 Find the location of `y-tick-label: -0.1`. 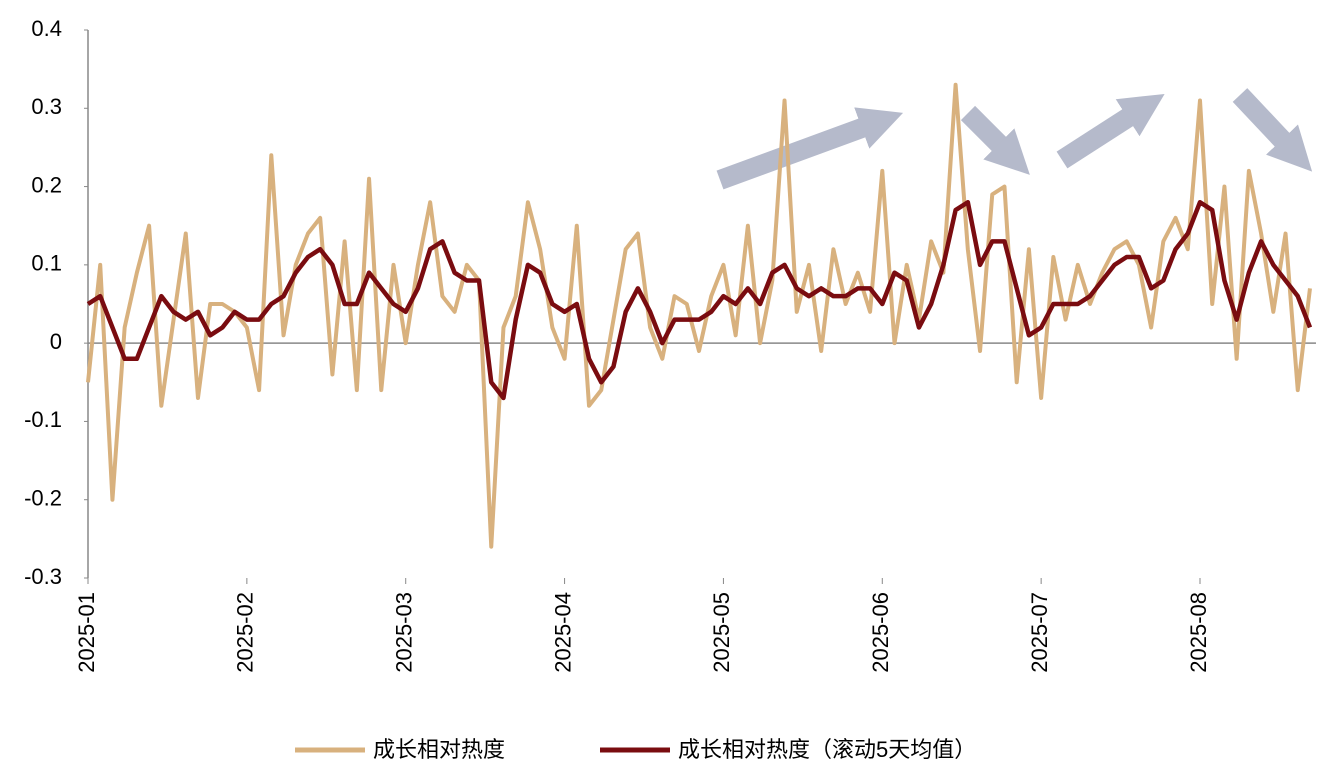

y-tick-label: -0.1 is located at coordinates (43, 419).